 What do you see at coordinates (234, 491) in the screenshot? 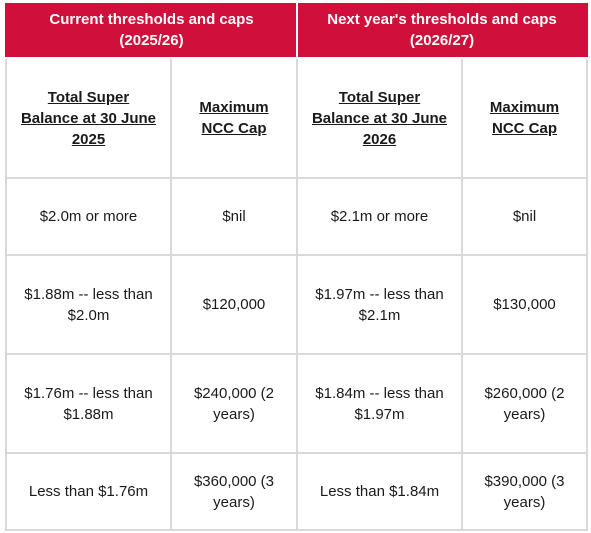
I see `table-cell: $360,000 (3 years)` at bounding box center [234, 491].